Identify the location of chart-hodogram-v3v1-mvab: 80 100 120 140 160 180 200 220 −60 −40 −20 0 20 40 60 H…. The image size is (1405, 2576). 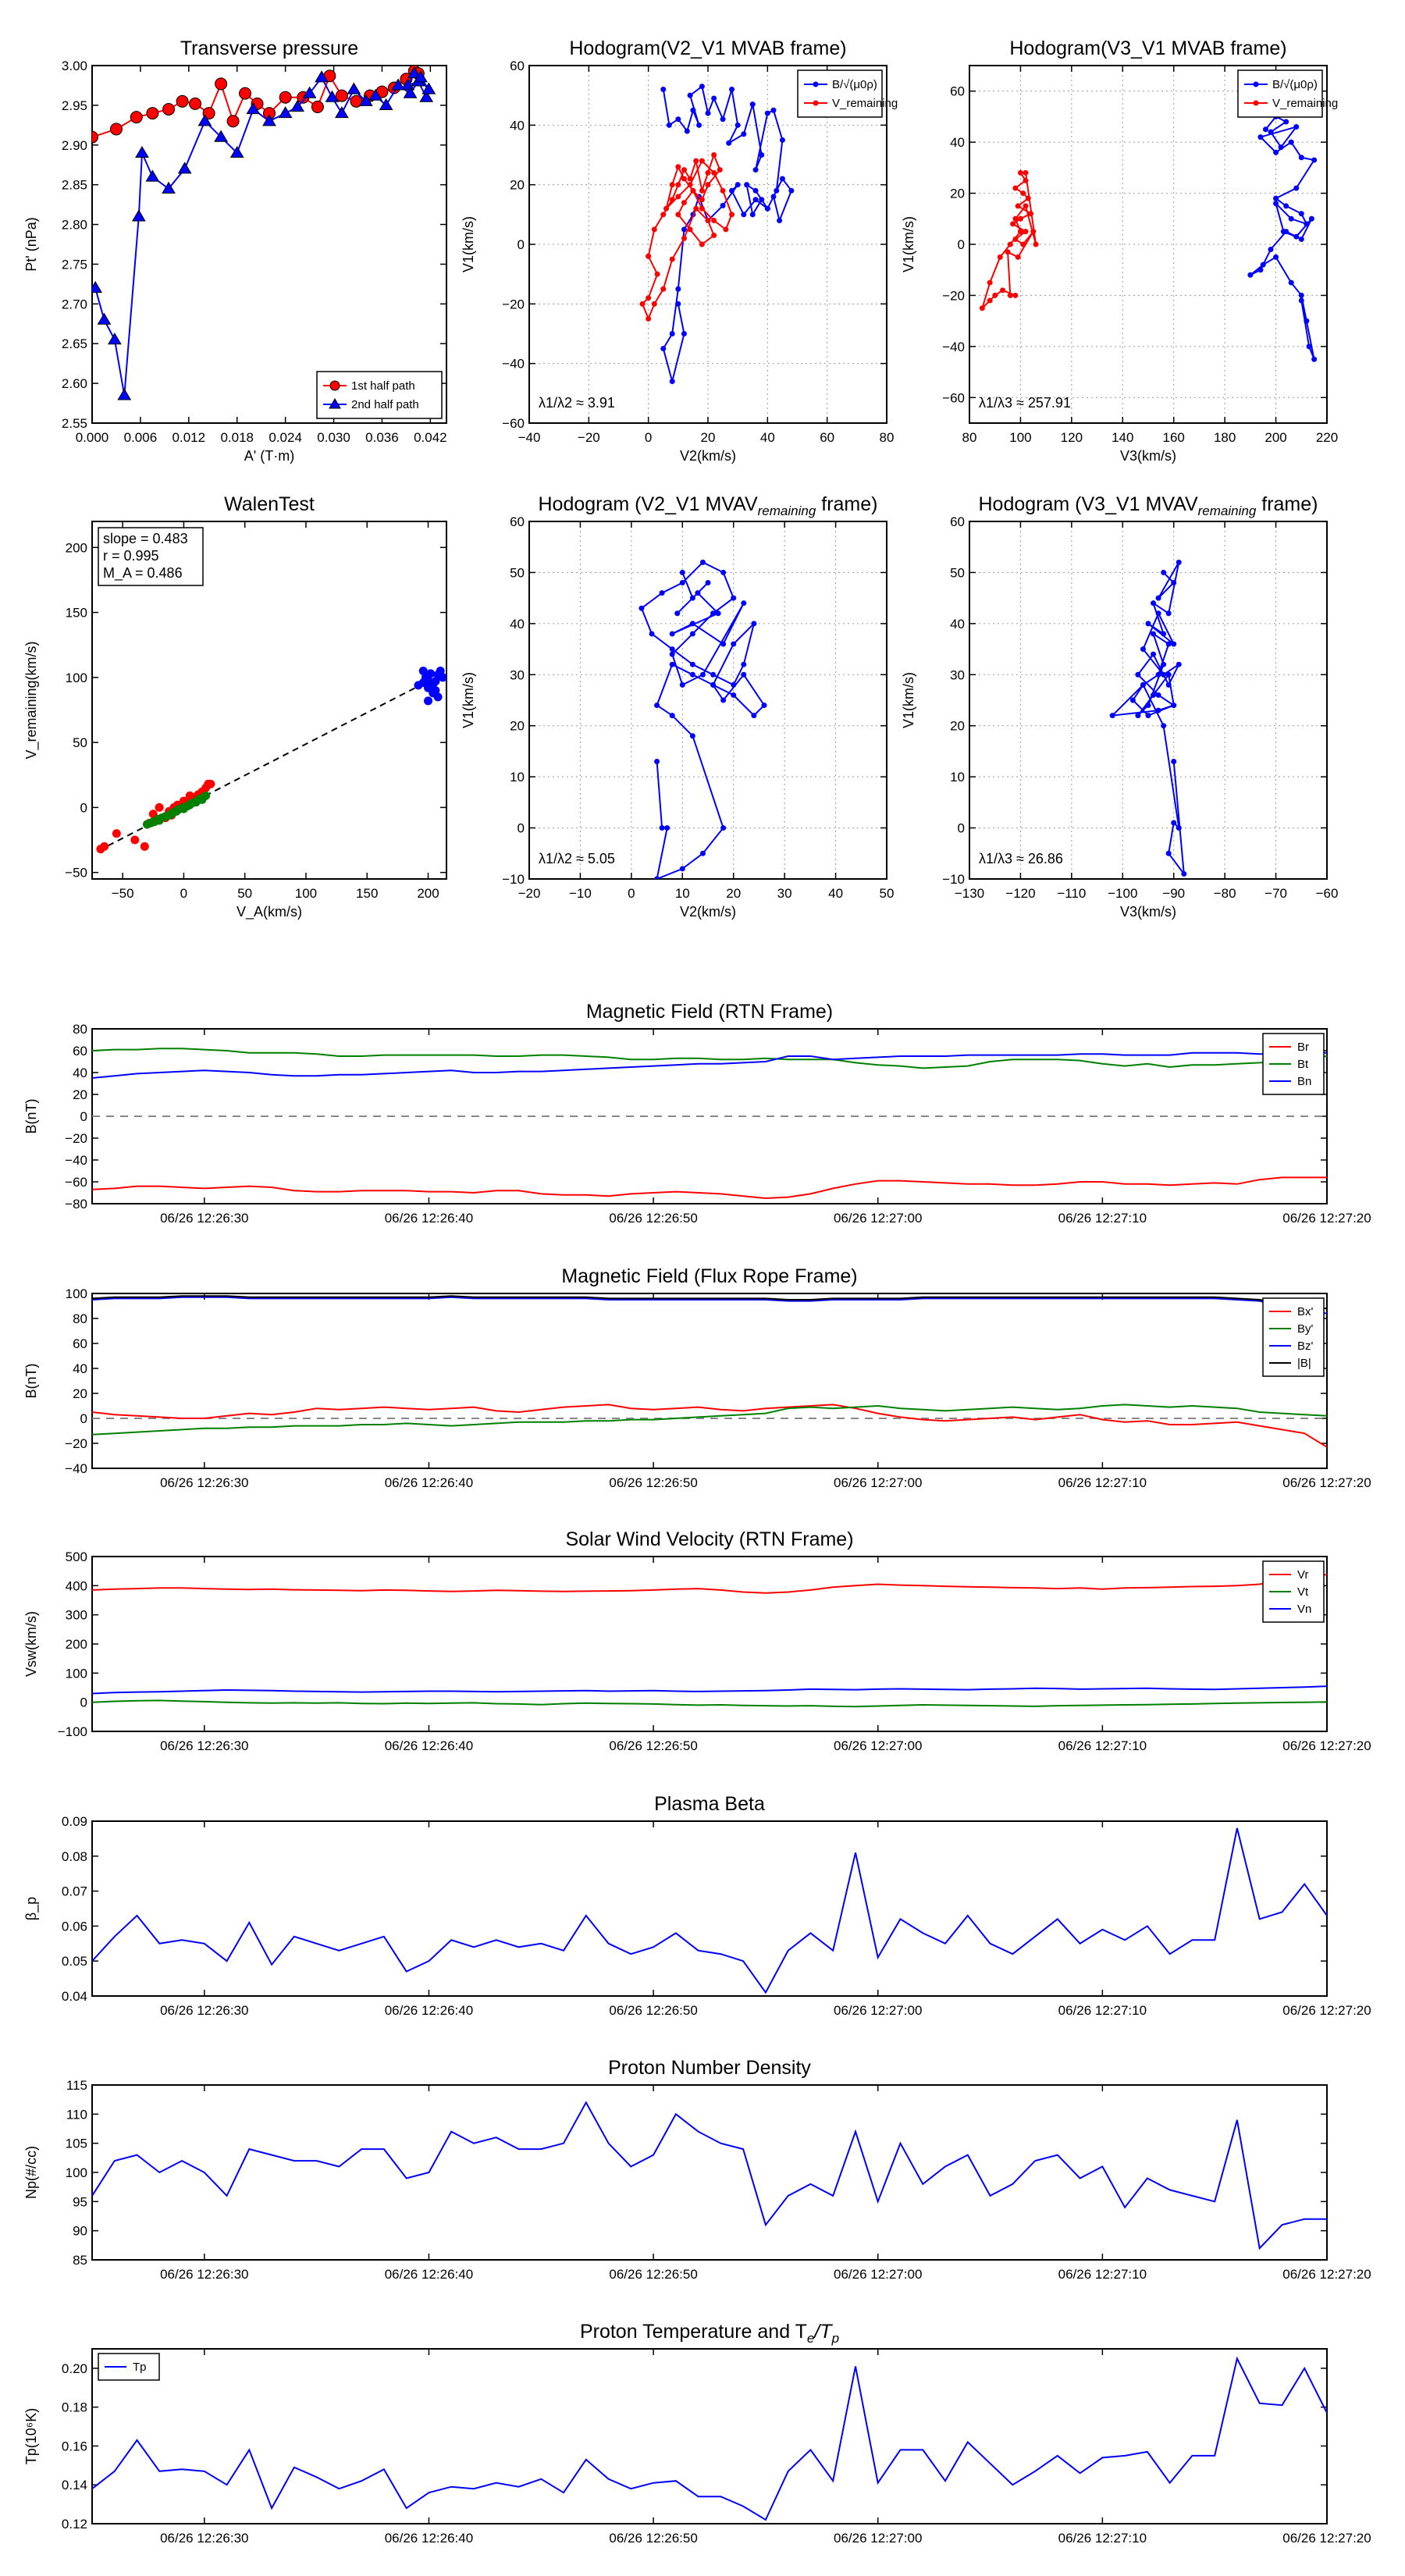
(1119, 250).